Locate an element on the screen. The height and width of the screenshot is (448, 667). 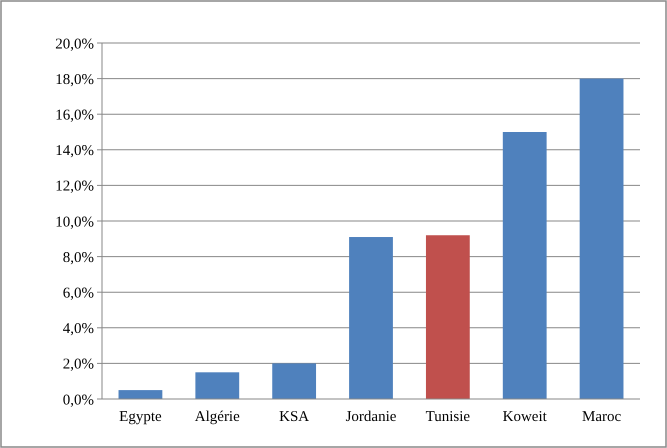
x-tick-label: Algérie is located at coordinates (217, 417).